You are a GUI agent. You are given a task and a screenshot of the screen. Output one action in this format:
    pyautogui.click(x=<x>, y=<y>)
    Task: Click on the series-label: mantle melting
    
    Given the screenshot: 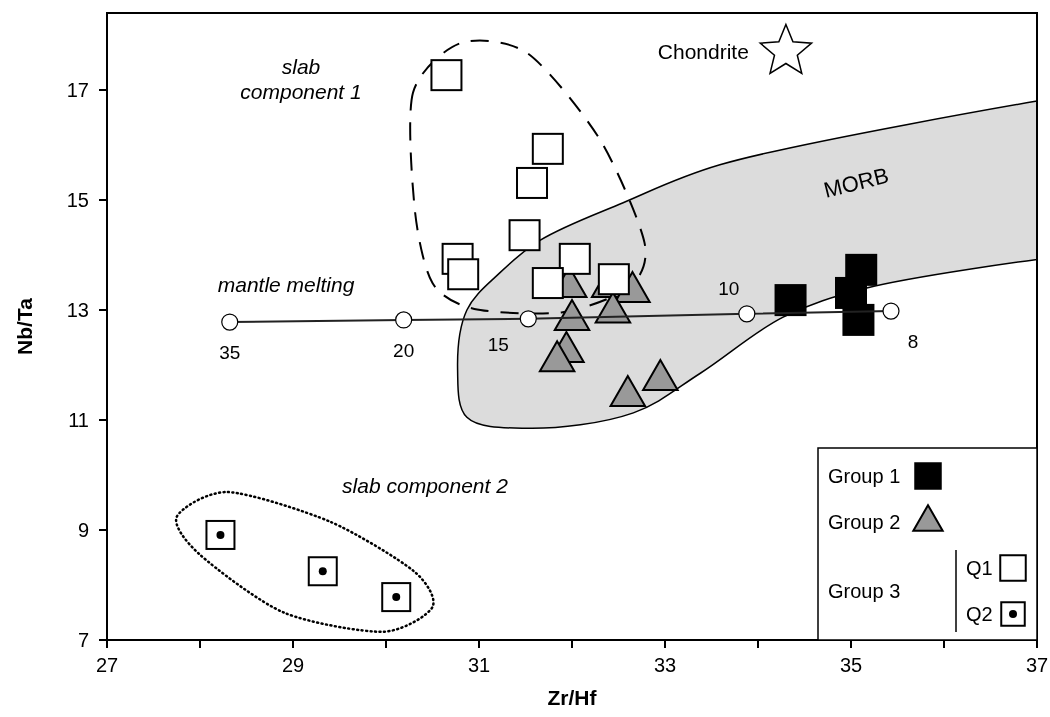 What is the action you would take?
    pyautogui.click(x=286, y=285)
    